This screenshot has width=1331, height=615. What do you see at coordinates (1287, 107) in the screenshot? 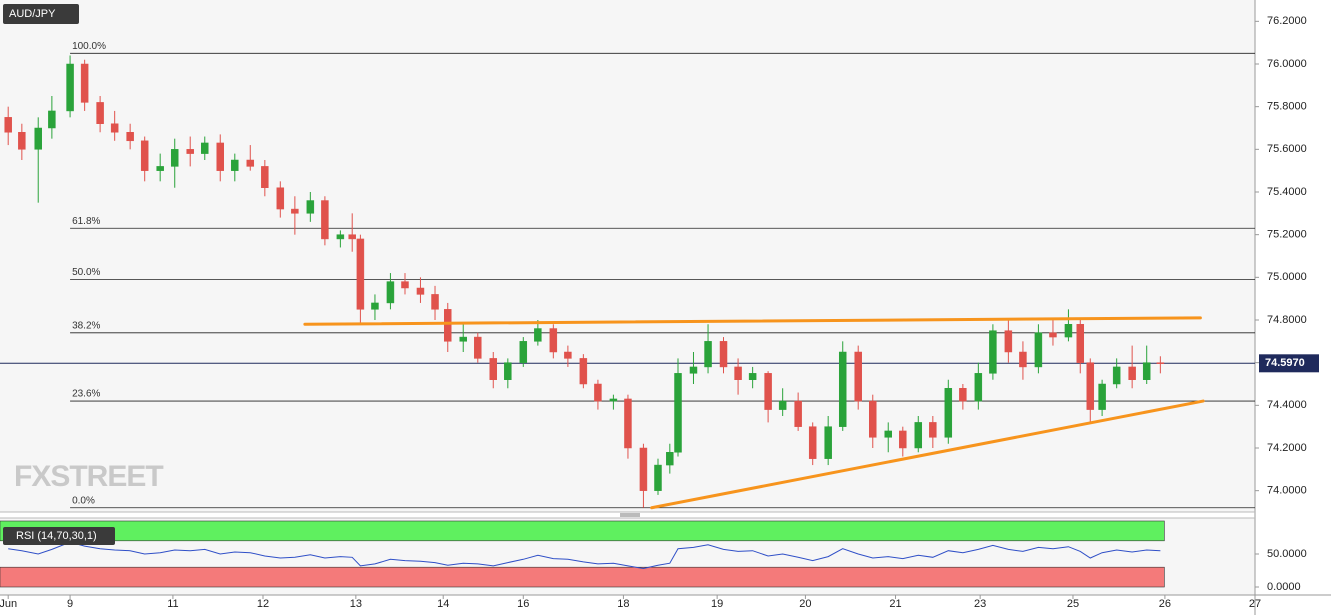
I see `y-tick-label: 75.8000` at bounding box center [1287, 107].